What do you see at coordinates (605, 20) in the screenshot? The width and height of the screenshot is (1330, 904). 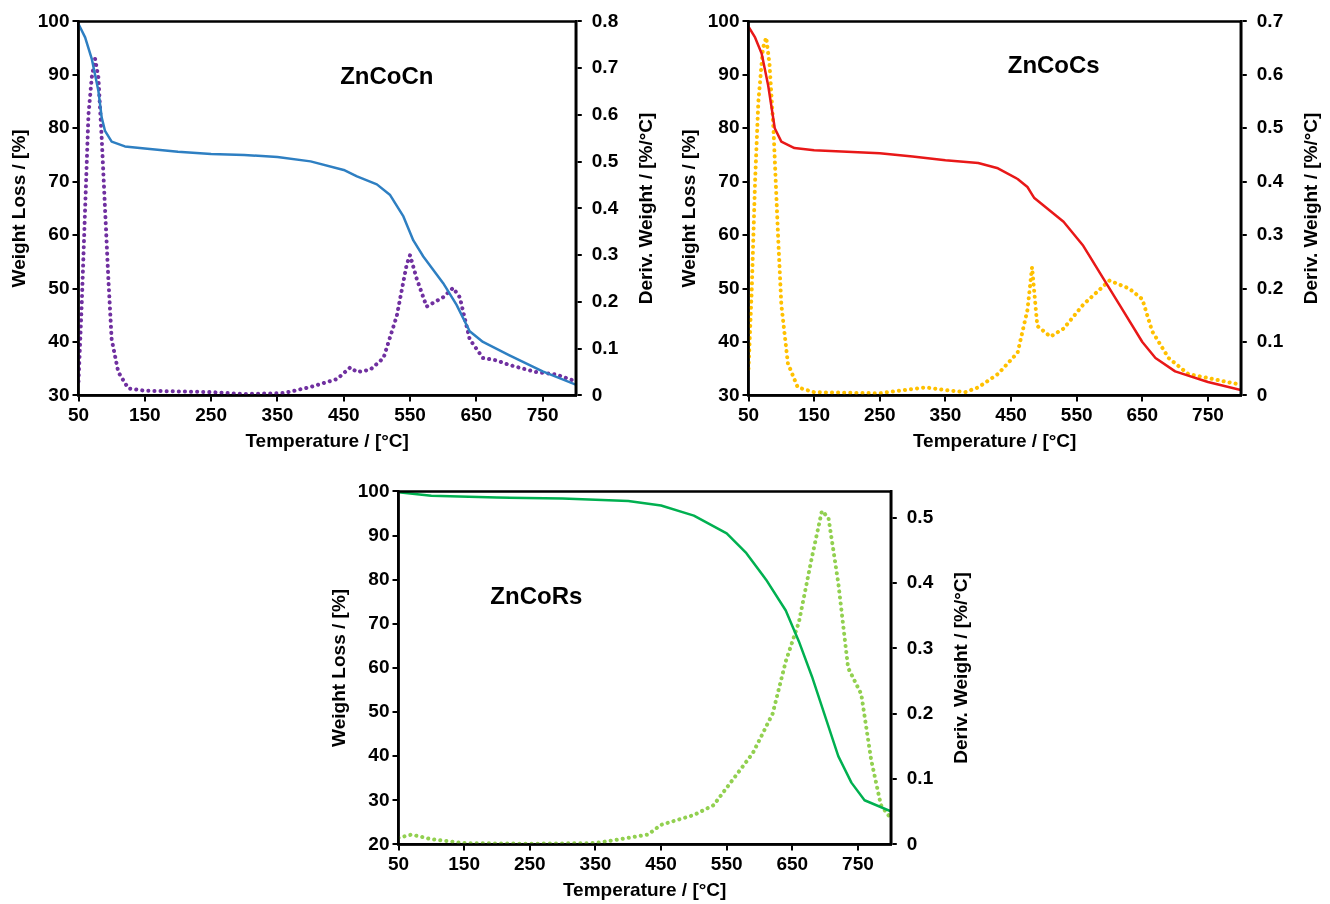 I see `y2-tick-label: 0.8` at bounding box center [605, 20].